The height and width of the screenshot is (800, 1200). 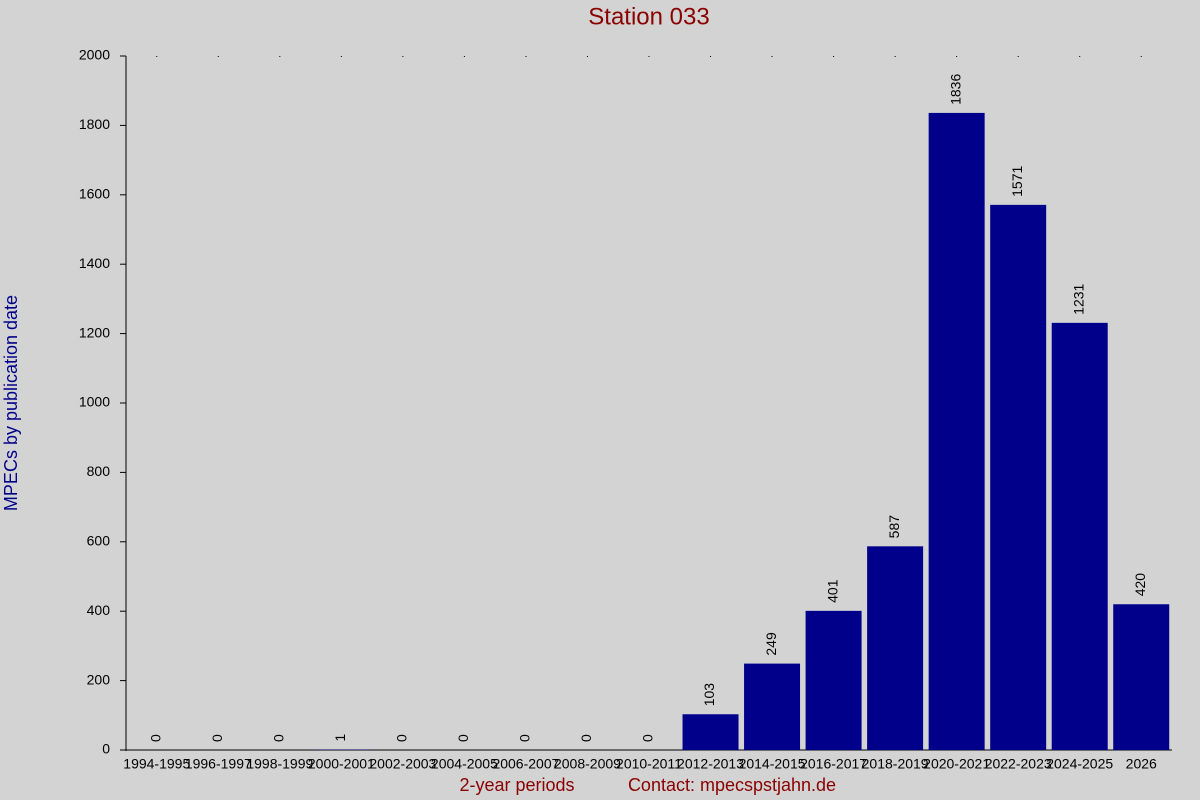 What do you see at coordinates (1141, 764) in the screenshot?
I see `x-tick-label: 2026` at bounding box center [1141, 764].